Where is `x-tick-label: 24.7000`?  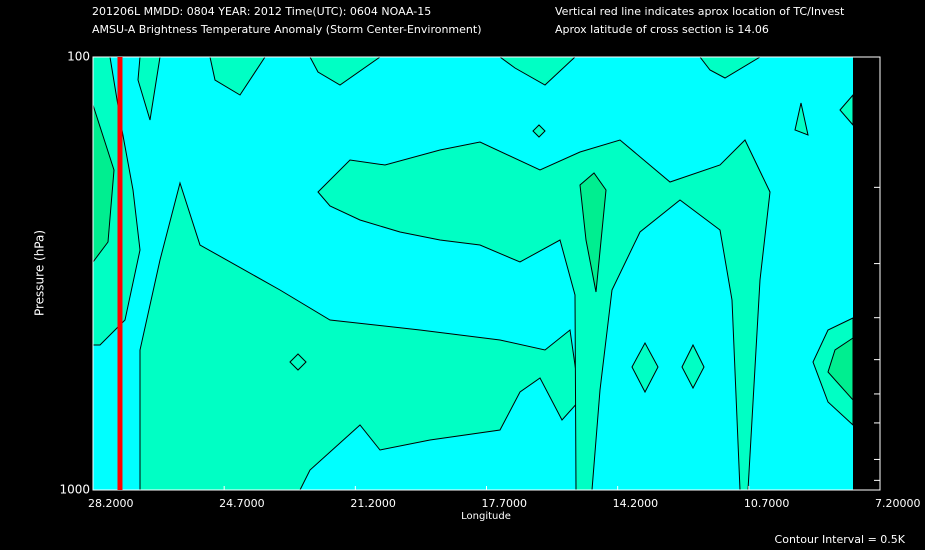 x-tick-label: 24.7000 is located at coordinates (242, 503).